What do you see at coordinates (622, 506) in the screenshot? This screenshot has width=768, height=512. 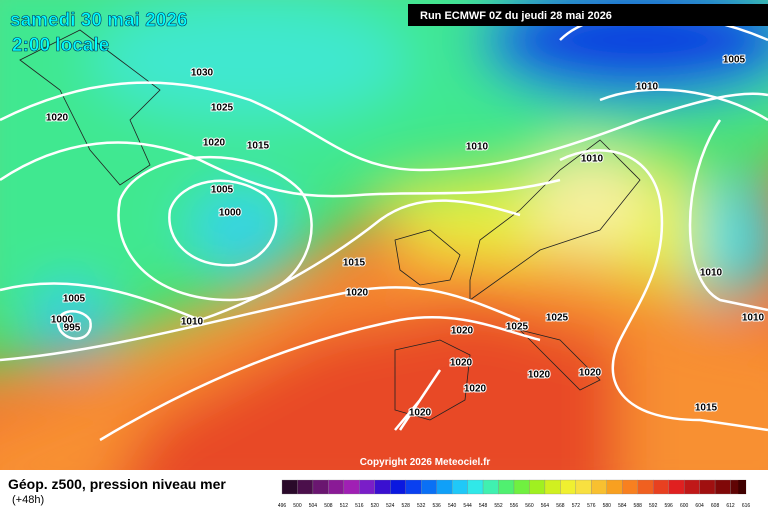 I see `colorbar-label: 584` at bounding box center [622, 506].